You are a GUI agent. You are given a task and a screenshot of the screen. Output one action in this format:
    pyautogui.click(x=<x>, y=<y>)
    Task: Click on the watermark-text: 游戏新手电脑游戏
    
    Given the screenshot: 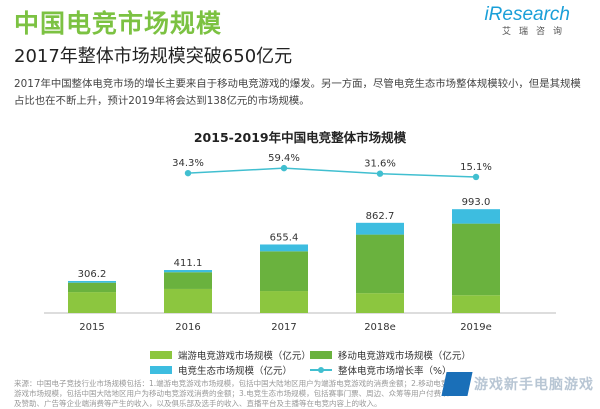 What is the action you would take?
    pyautogui.click(x=534, y=385)
    